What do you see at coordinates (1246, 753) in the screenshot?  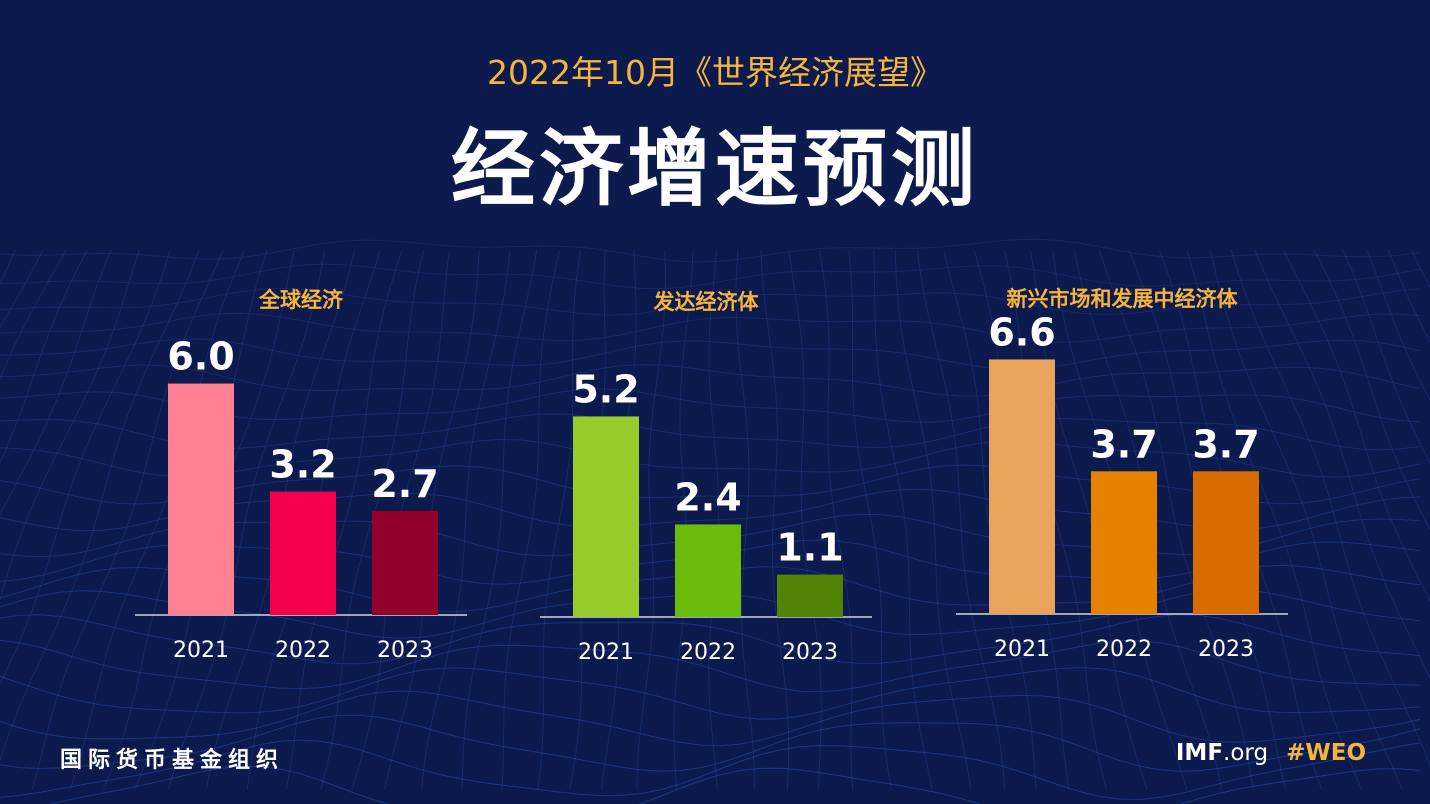 I see `domain-text: .org` at bounding box center [1246, 753].